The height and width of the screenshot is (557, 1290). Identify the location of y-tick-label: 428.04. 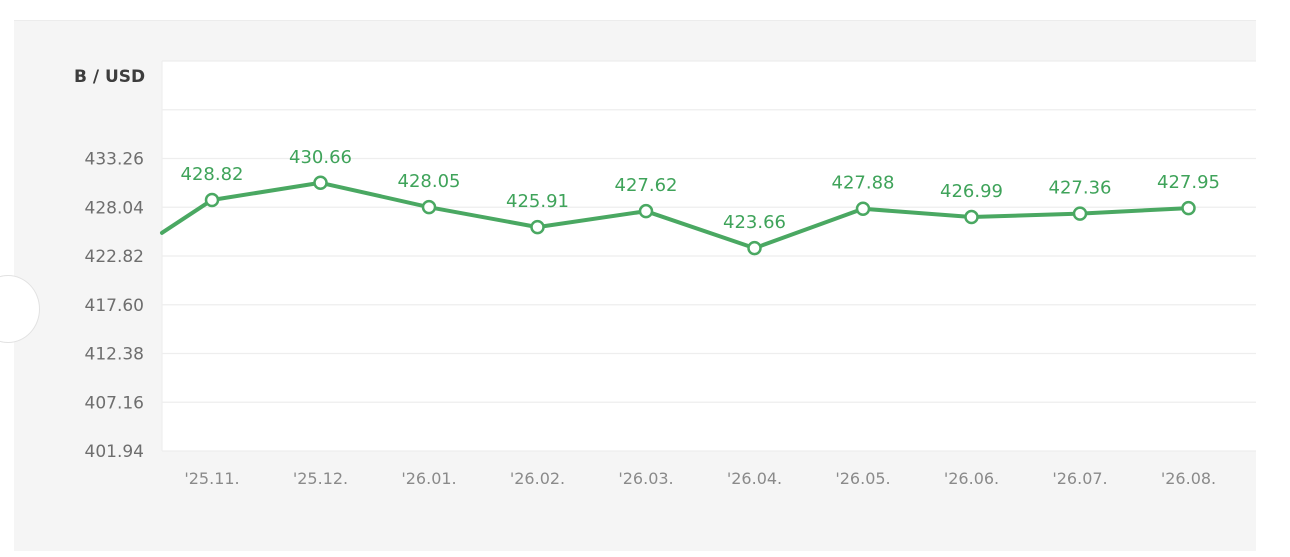
(114, 208).